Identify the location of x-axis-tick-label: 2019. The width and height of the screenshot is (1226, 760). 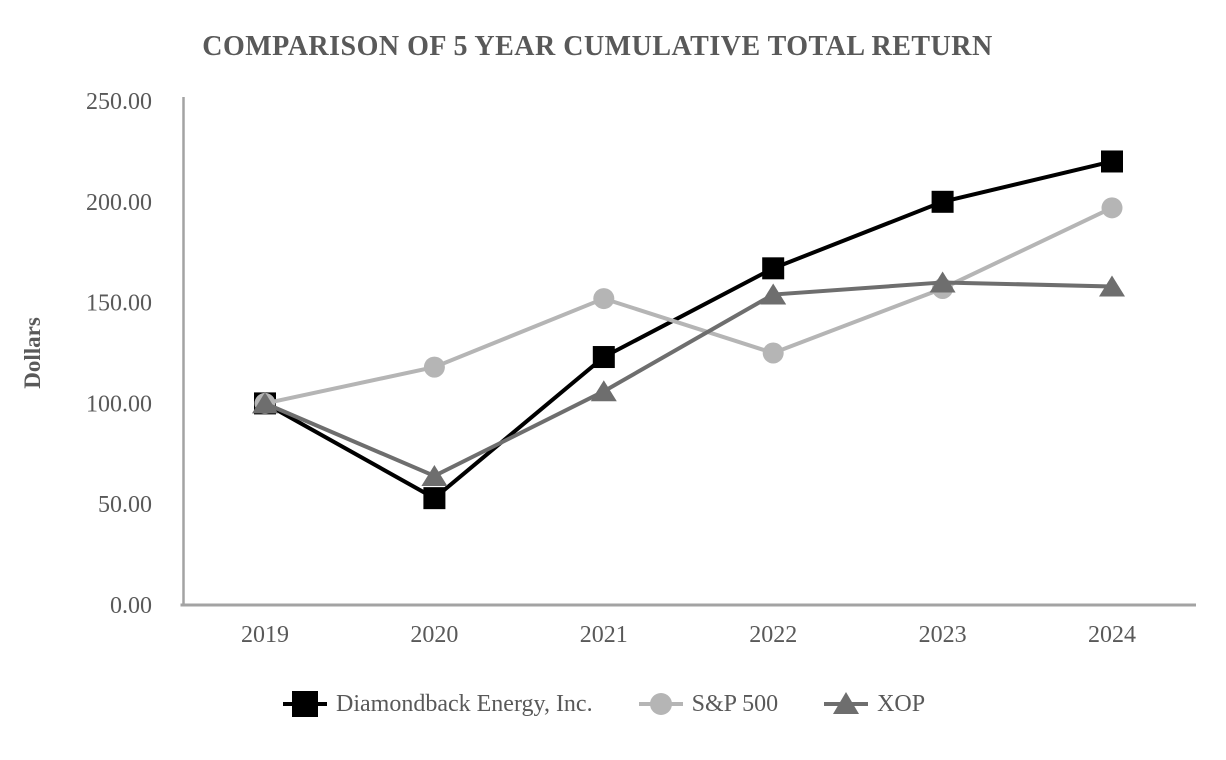
(265, 635).